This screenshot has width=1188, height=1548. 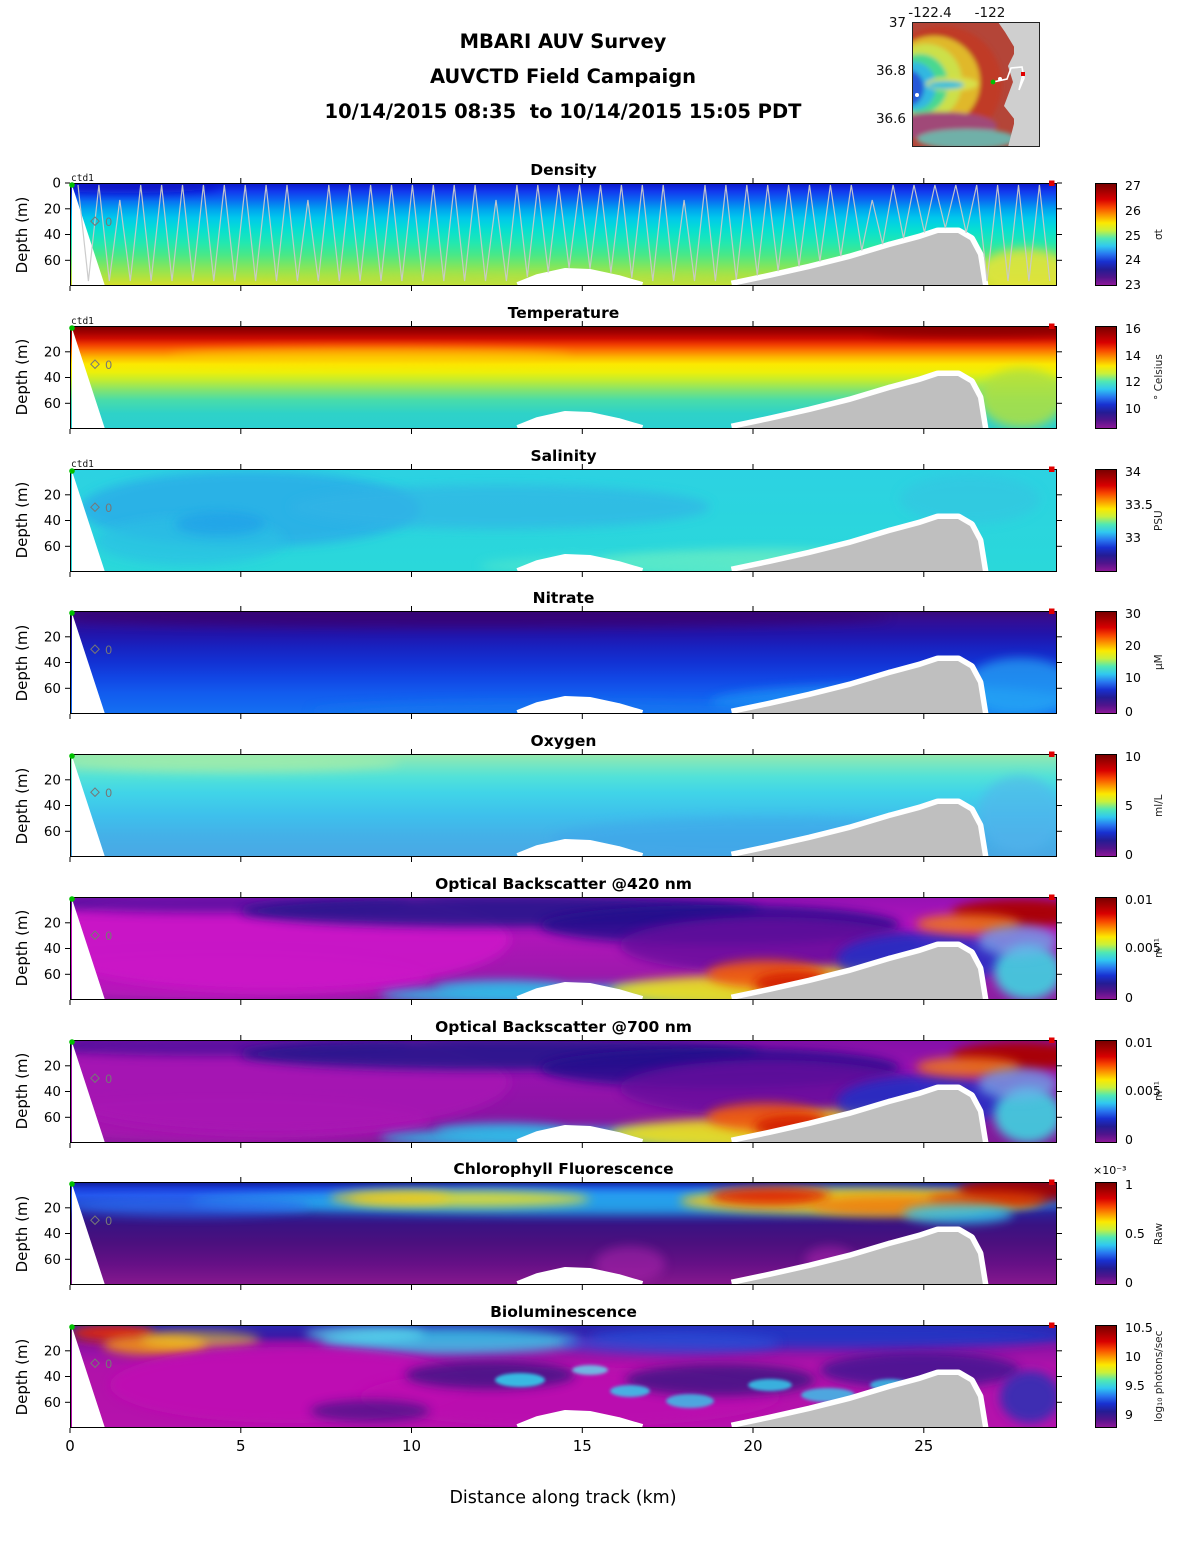 I want to click on colorbar-tick-label: 33, so click(x=1133, y=537).